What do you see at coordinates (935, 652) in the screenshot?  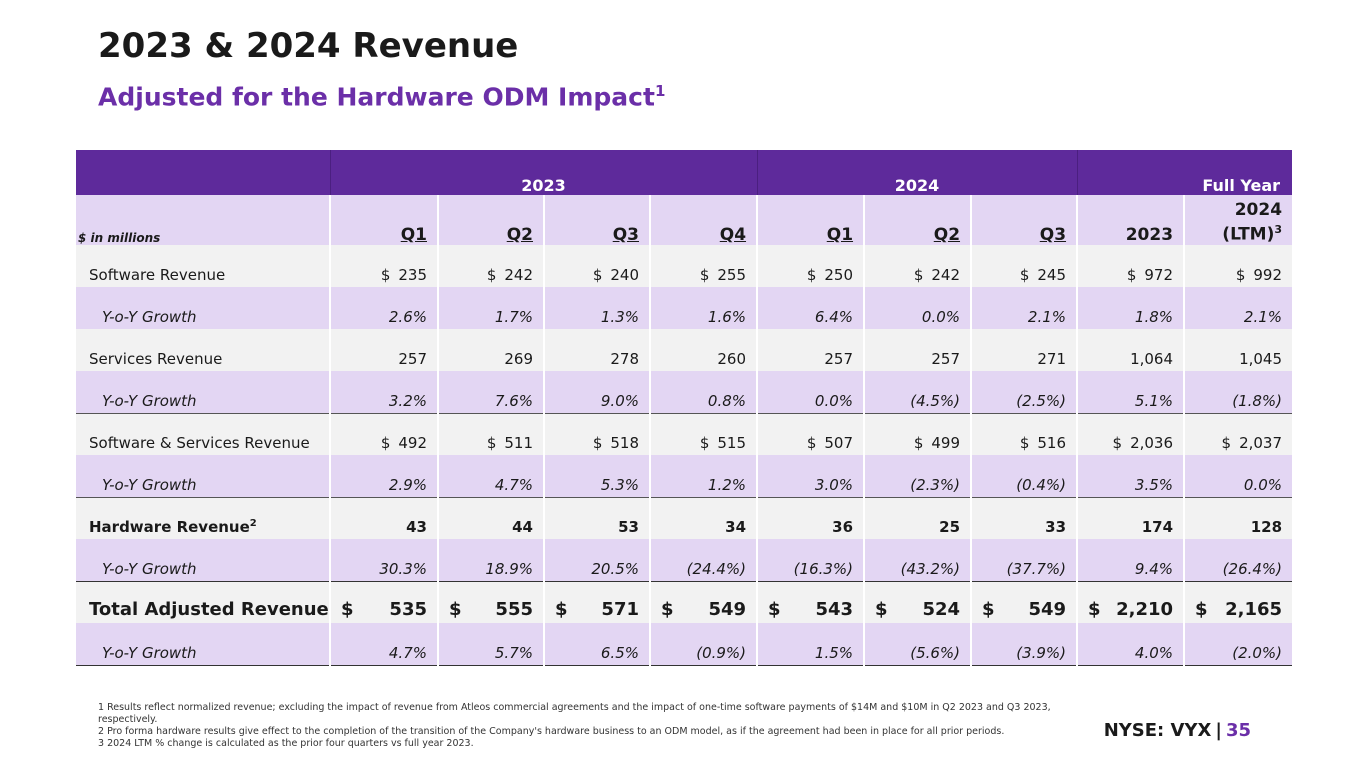 I see `cell-value: (5.6%)` at bounding box center [935, 652].